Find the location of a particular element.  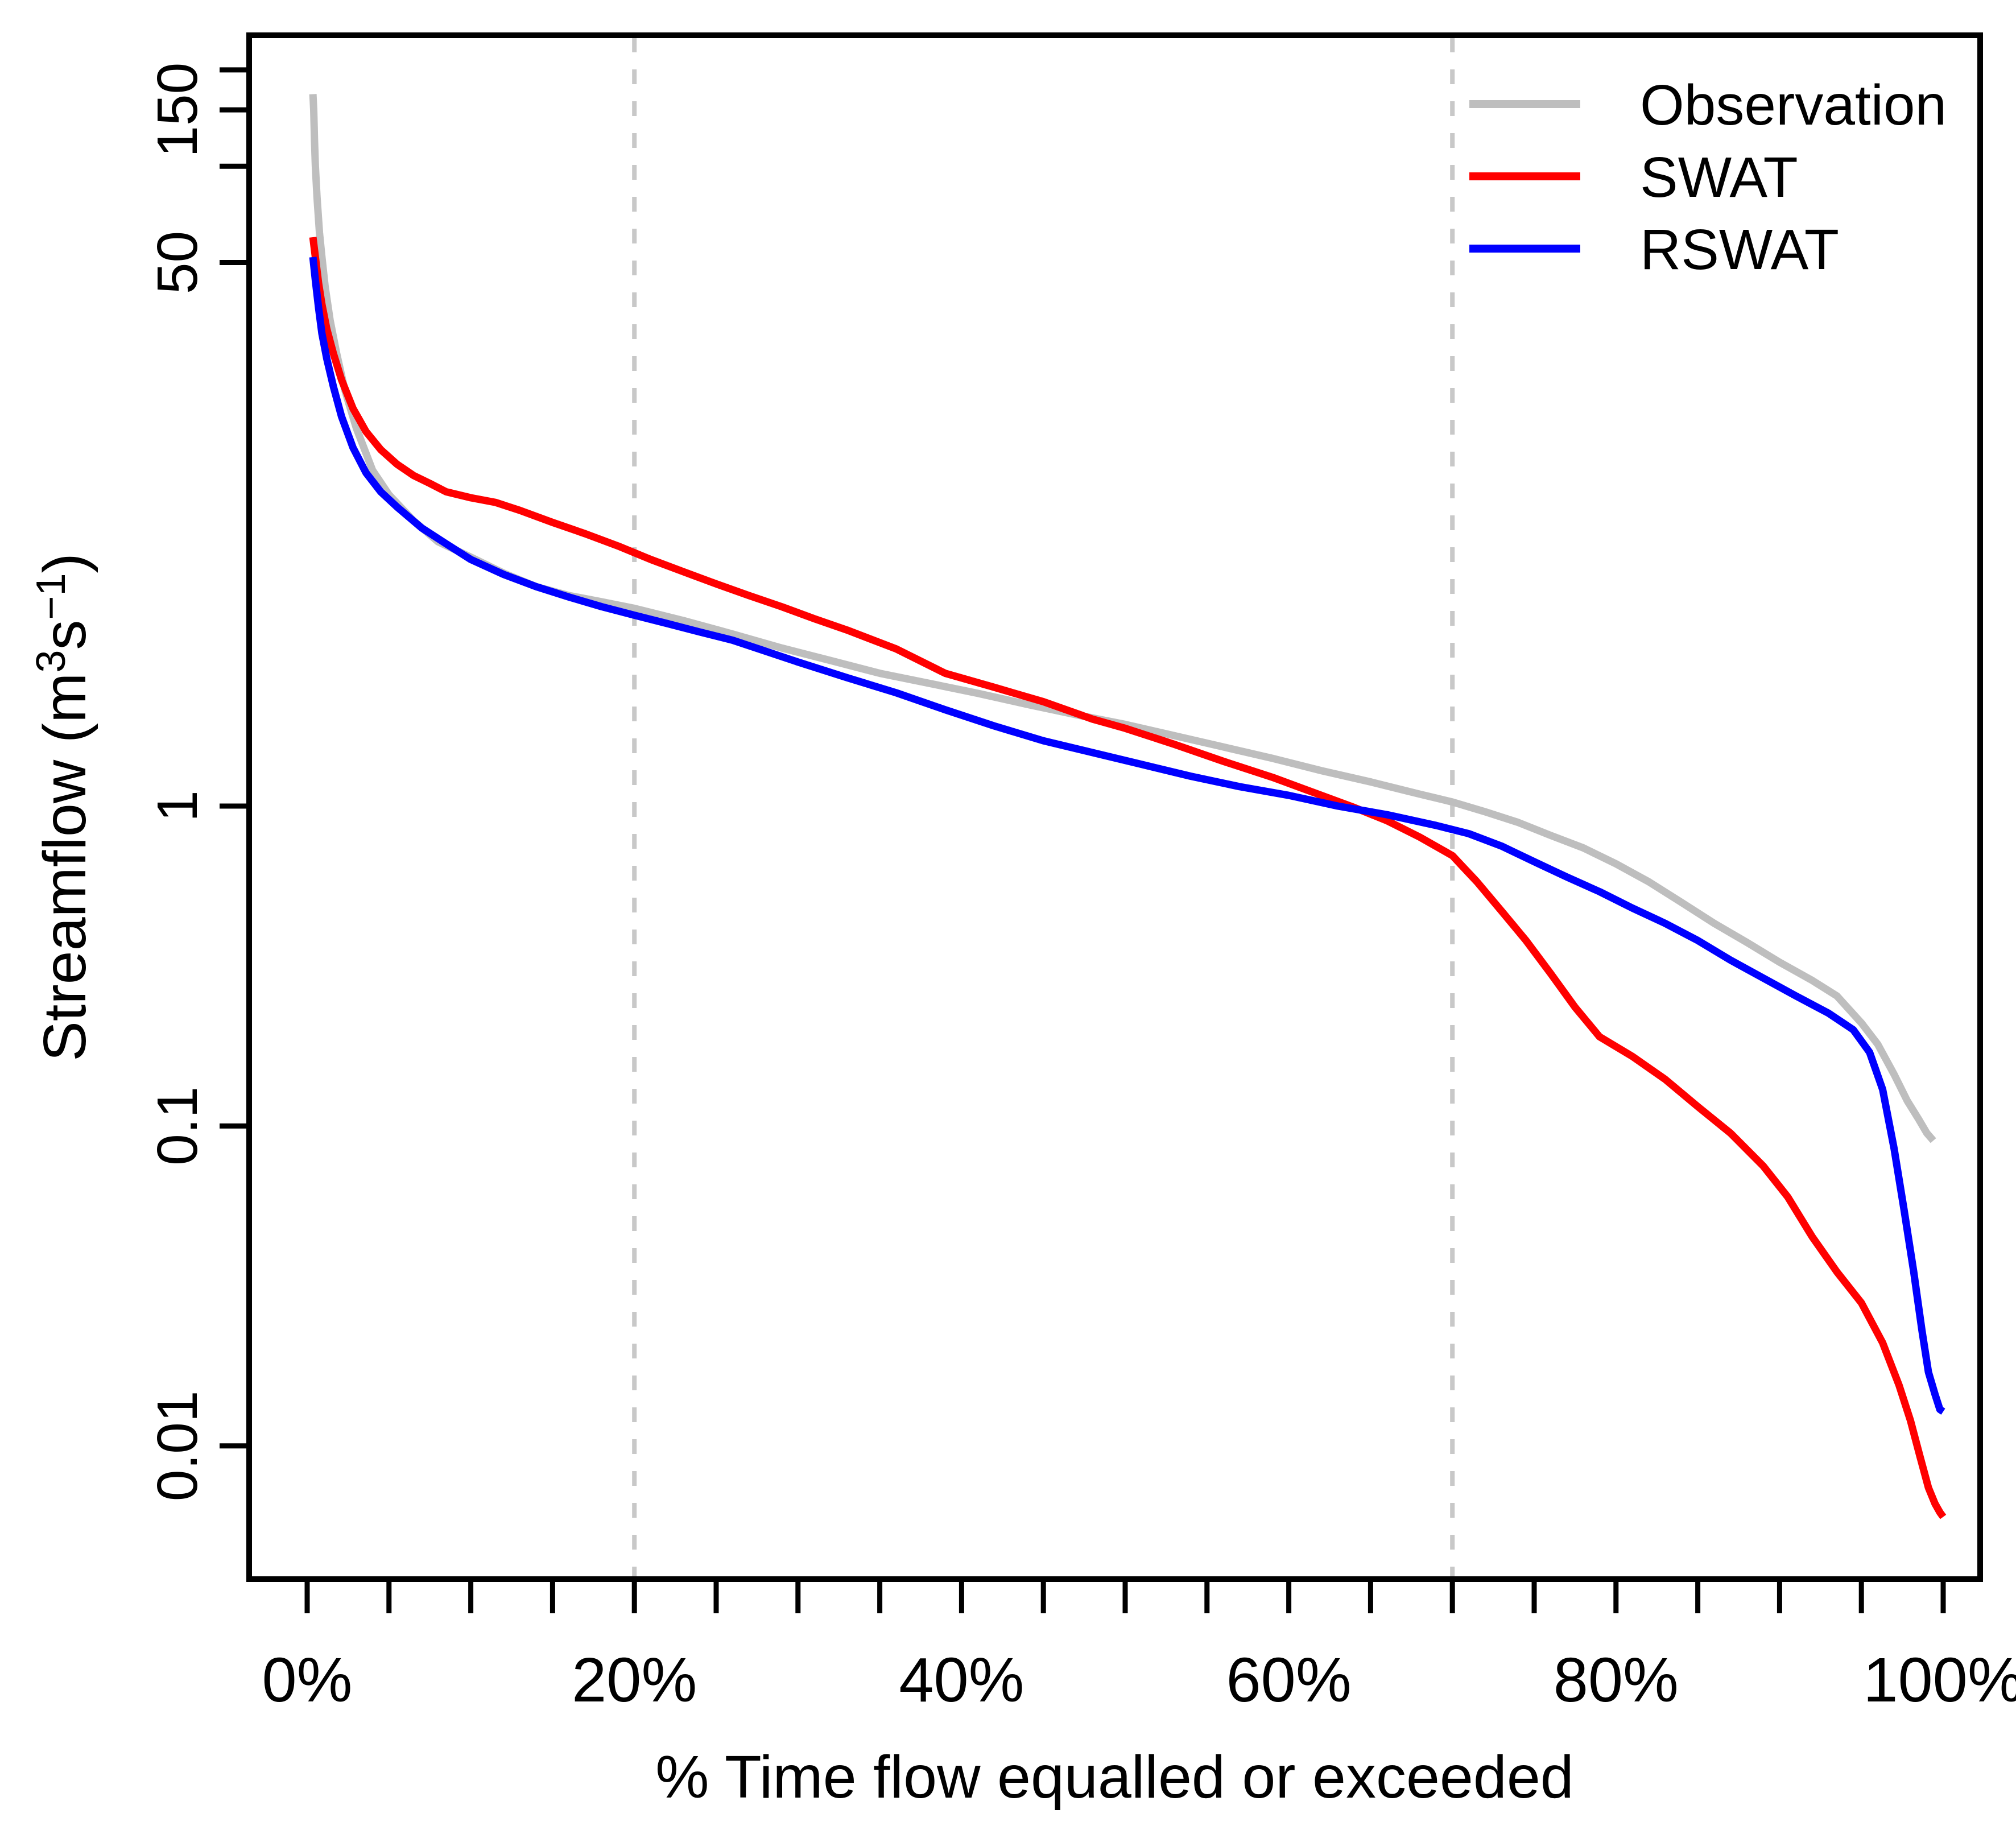

x-tick-label-60: 60% is located at coordinates (1289, 1680).